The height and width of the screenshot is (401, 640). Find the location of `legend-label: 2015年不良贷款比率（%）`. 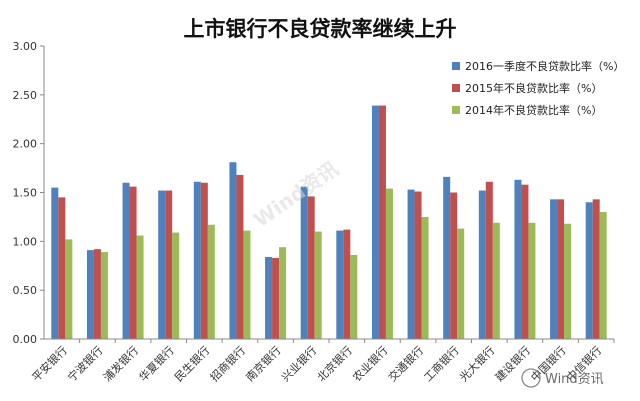

legend-label: 2015年不良贷款比率（%） is located at coordinates (533, 88).